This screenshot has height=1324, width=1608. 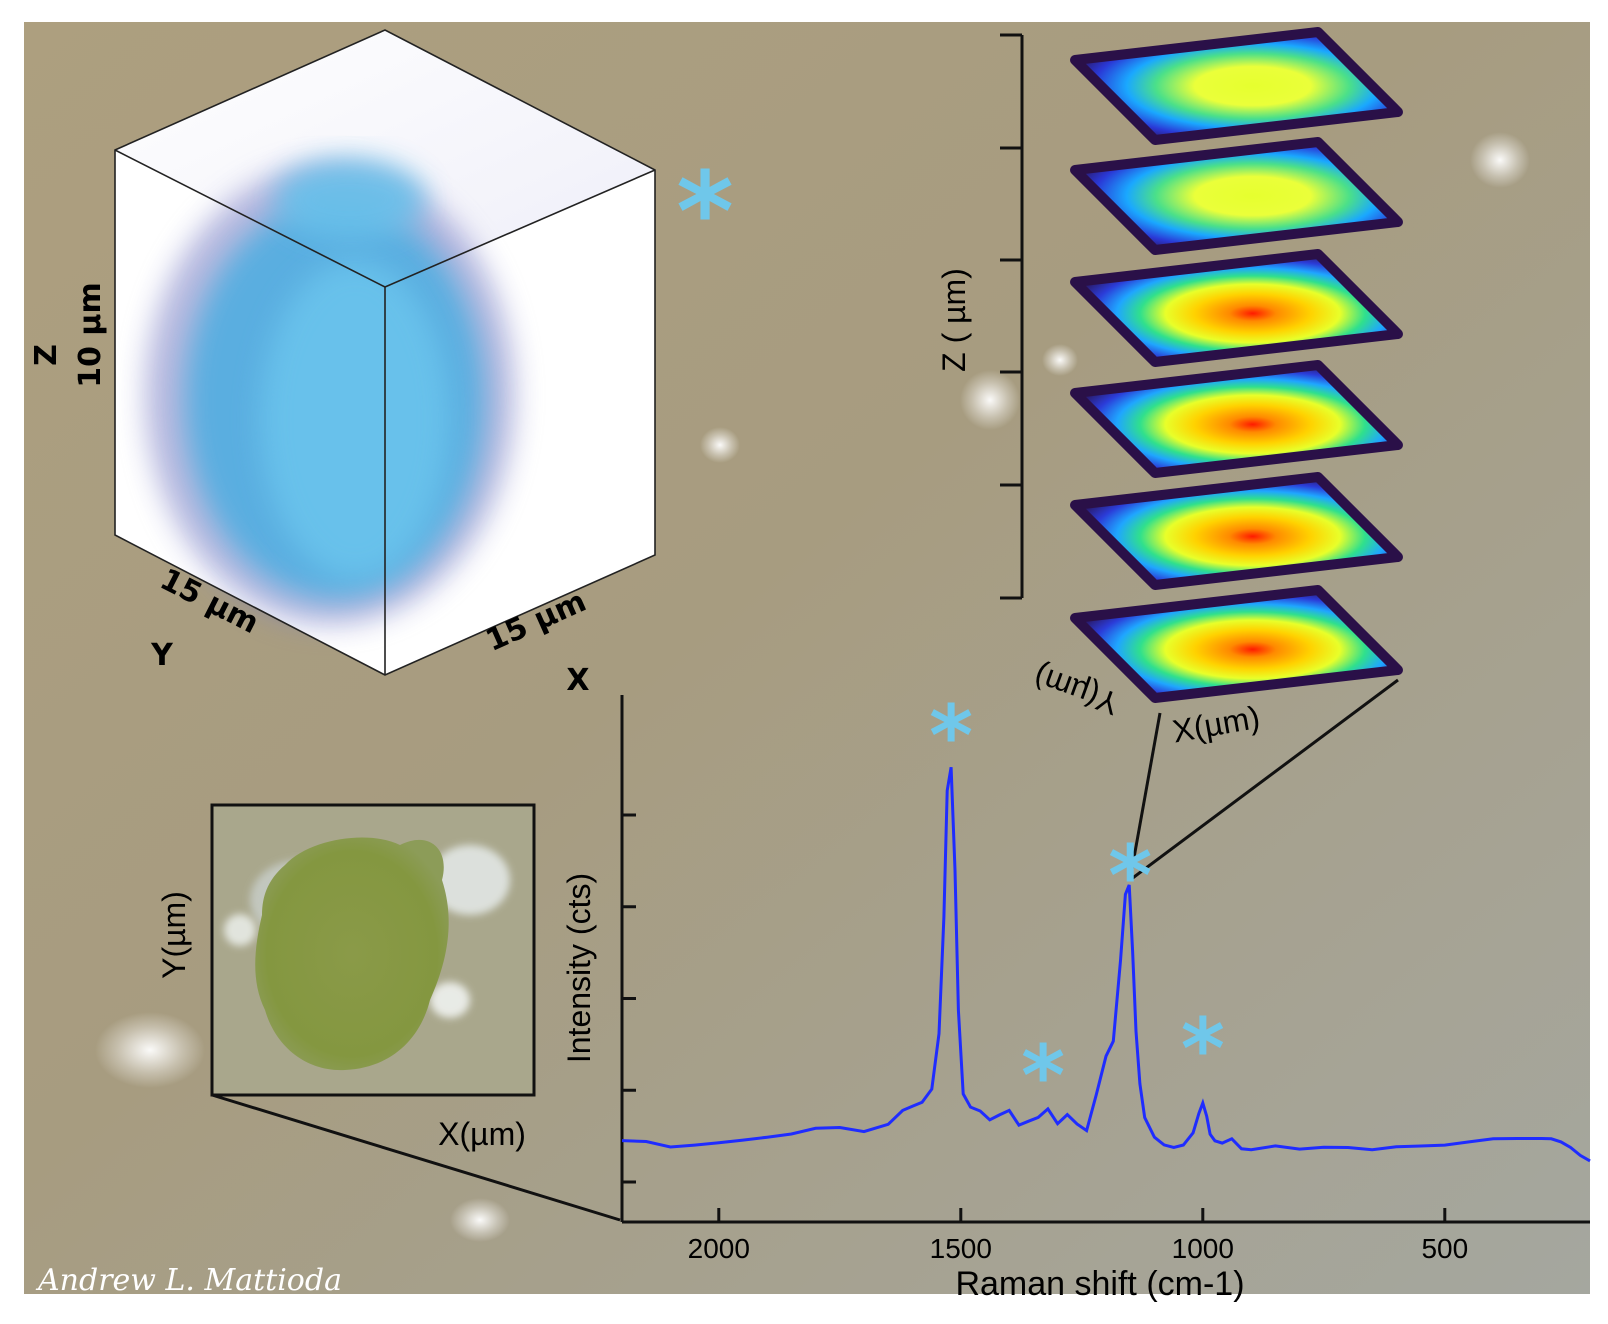 I want to click on y-axis-label: Intensity (cts), so click(x=579, y=968).